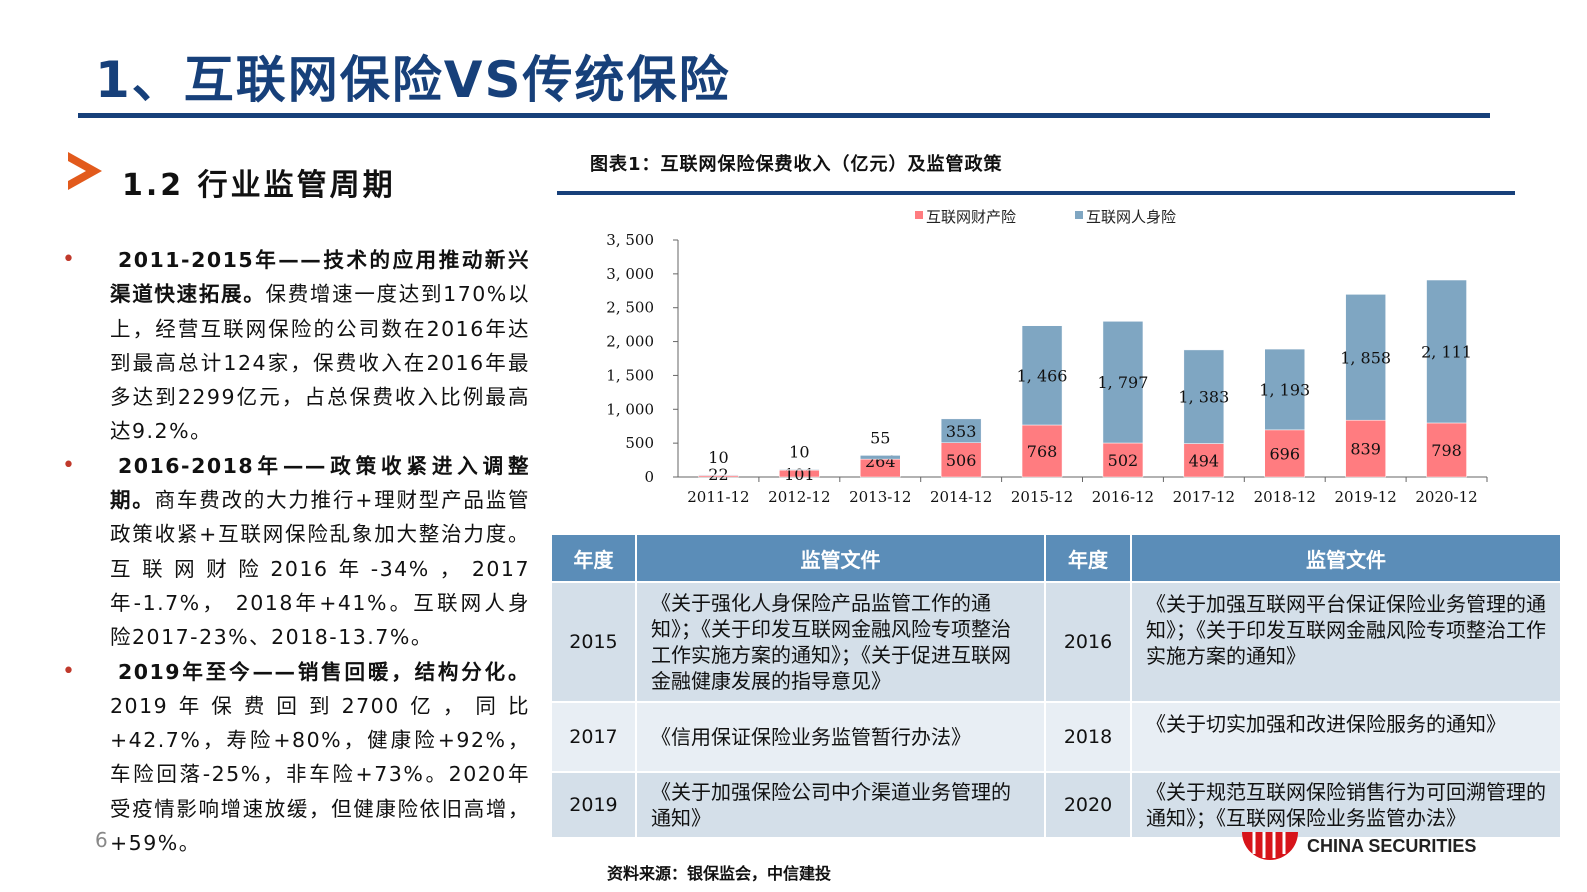 This screenshot has height=892, width=1587. I want to click on data-label: 101, so click(799, 474).